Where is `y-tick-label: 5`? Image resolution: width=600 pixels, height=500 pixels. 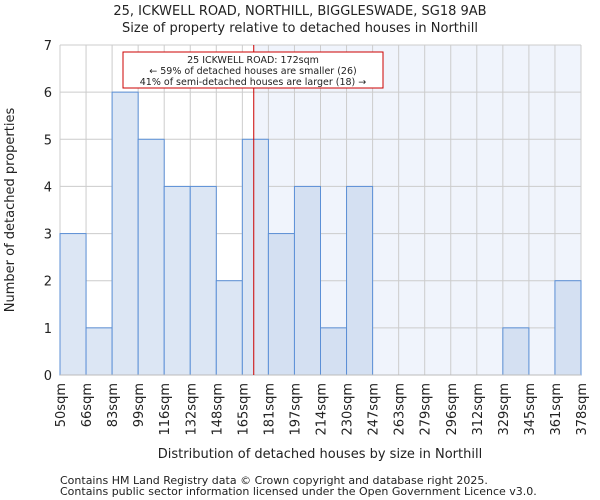
y-tick-label: 5 is located at coordinates (48, 140).